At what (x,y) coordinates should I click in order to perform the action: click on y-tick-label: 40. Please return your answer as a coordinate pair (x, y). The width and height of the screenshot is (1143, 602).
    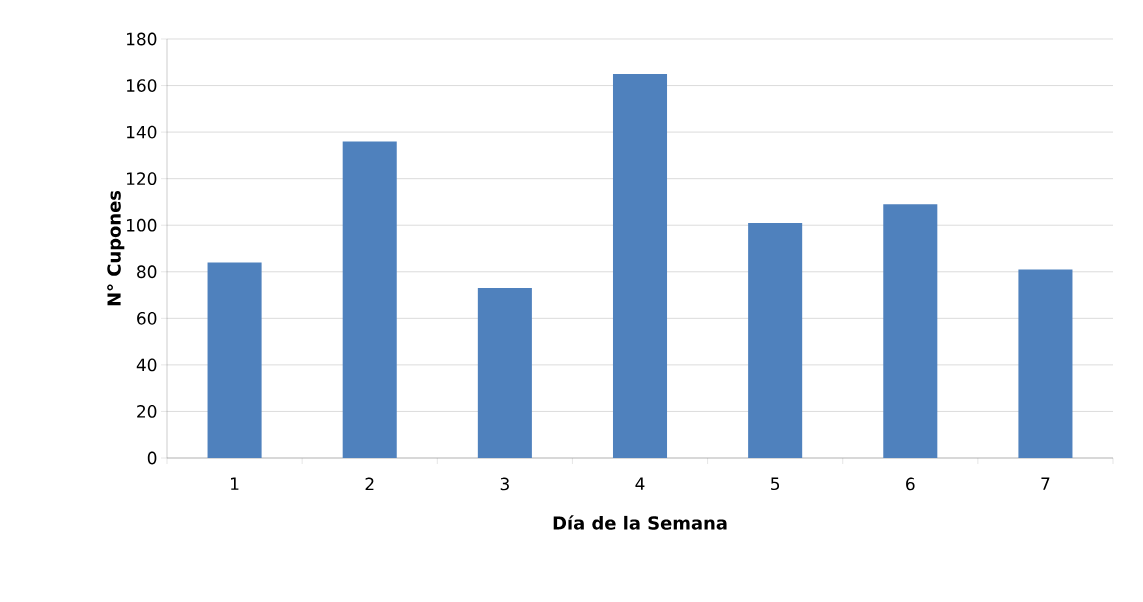
    Looking at the image, I should click on (146, 365).